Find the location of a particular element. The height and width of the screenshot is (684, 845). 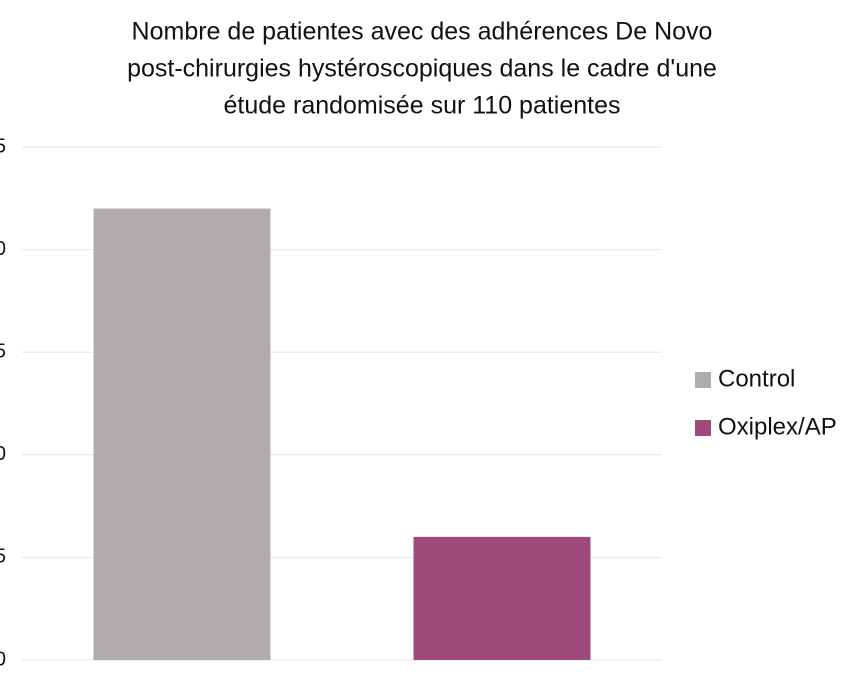

y-tick-label: 25 is located at coordinates (3, 146).